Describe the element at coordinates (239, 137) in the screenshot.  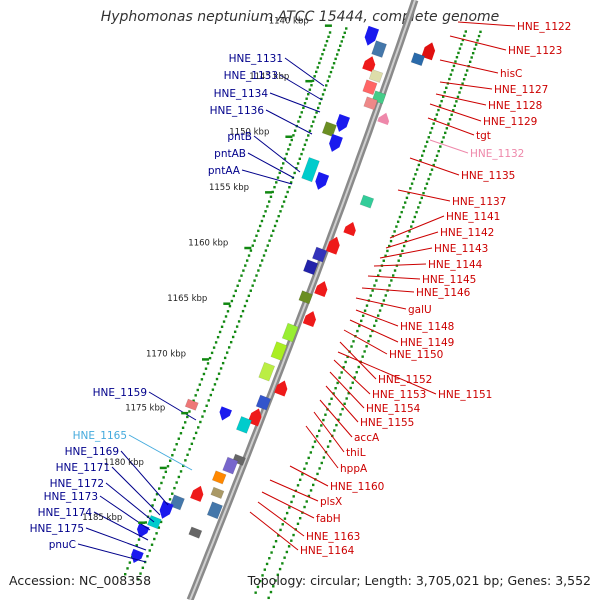
I see `gene-label-pntb: pntB` at that location.